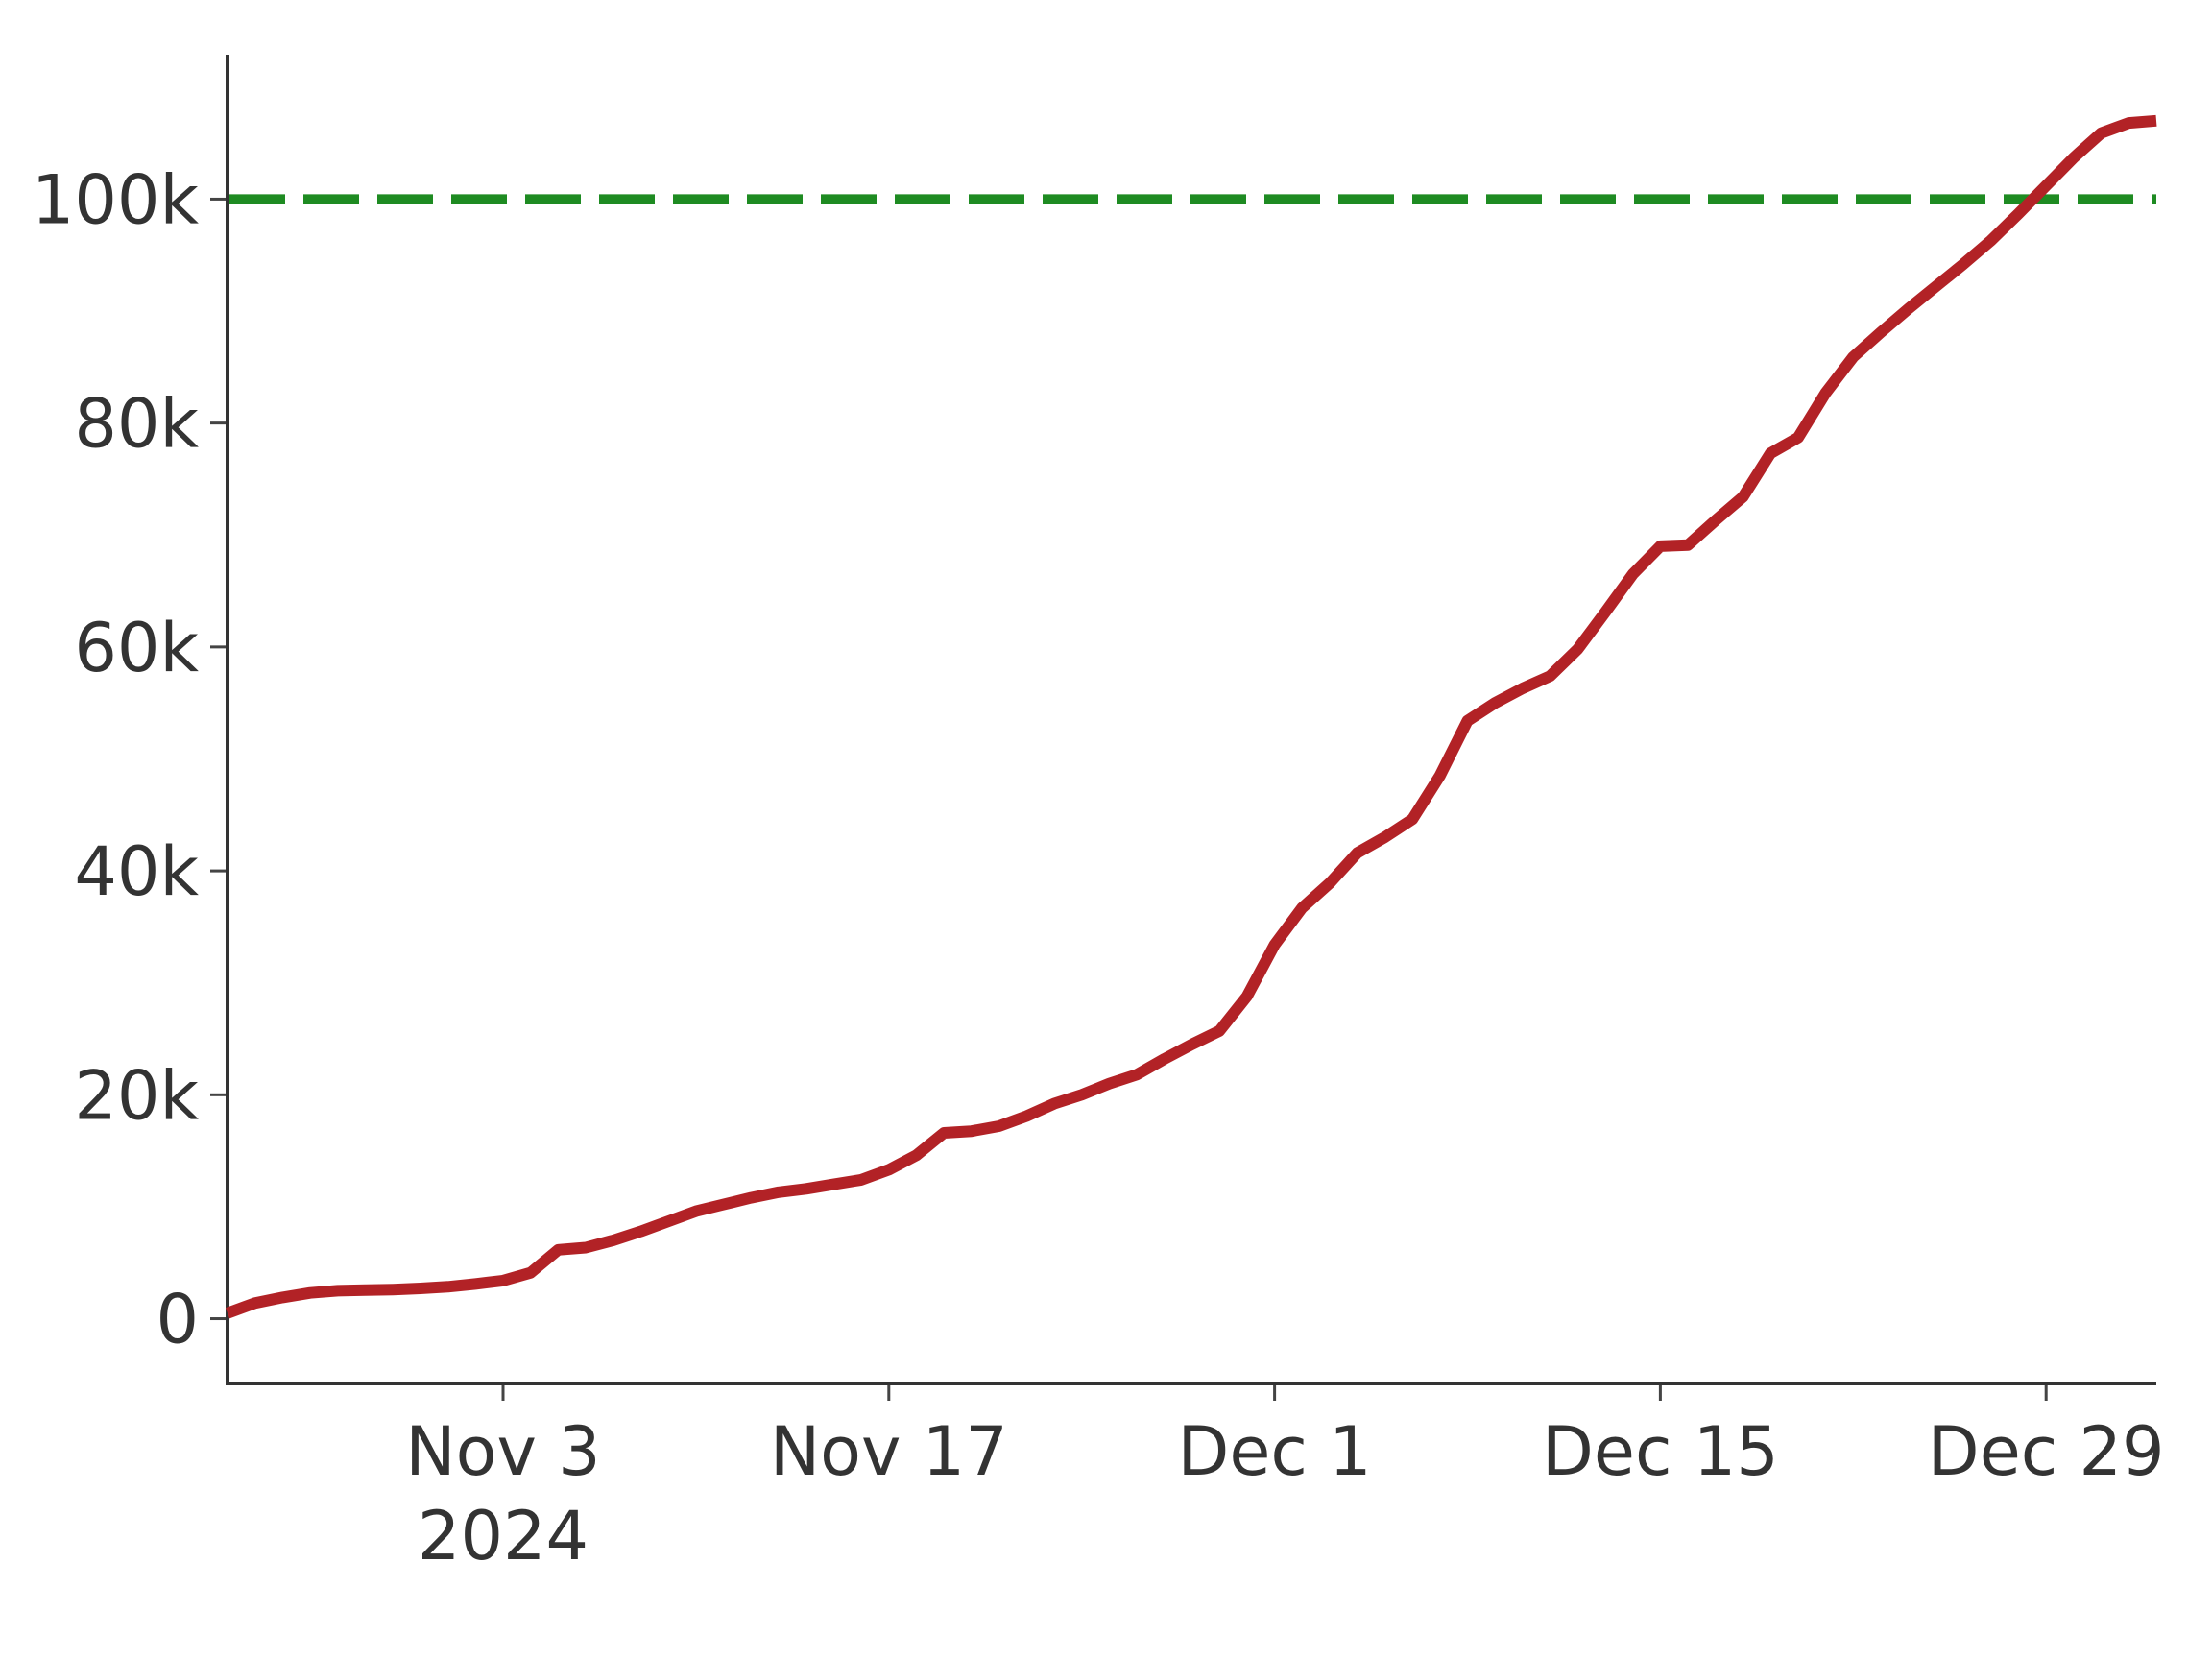 This screenshot has width=2212, height=1659. I want to click on x-tick-year-sublabel: 2024, so click(503, 1536).